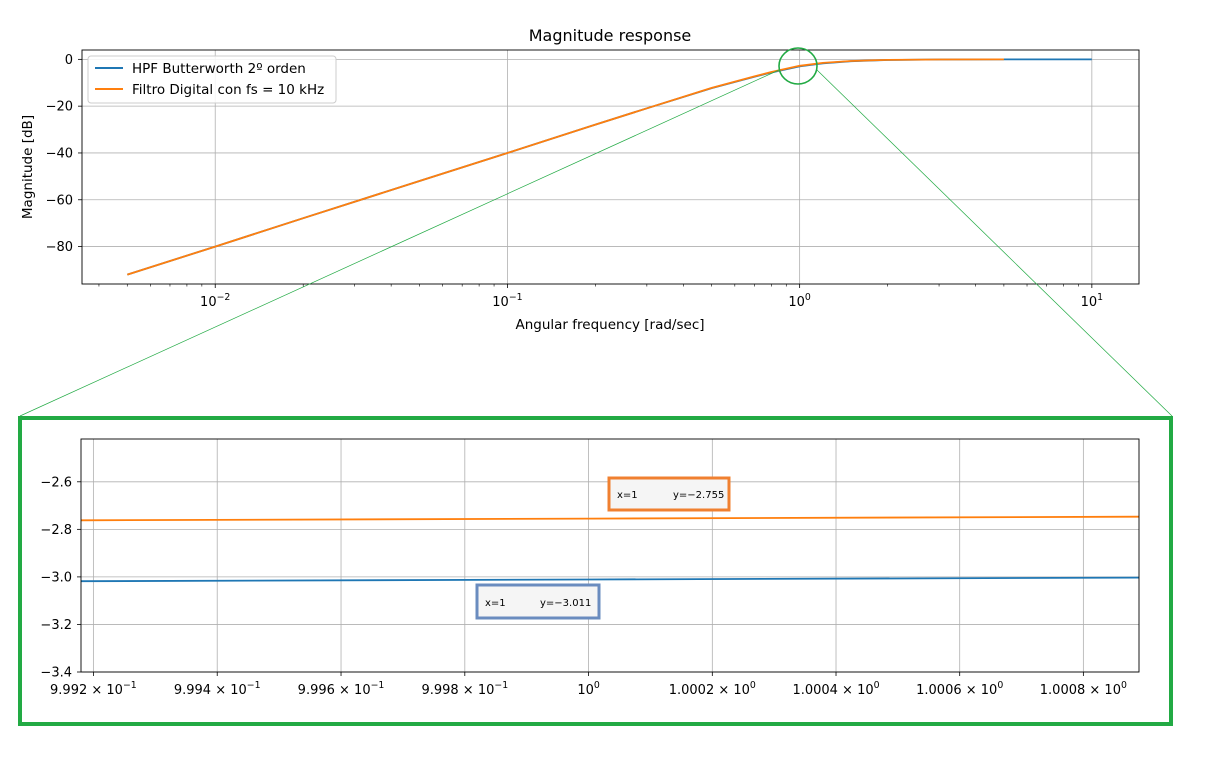 This screenshot has height=761, width=1205. Describe the element at coordinates (609, 325) in the screenshot. I see `x-axis-label: Angular frequency [rad/sec]` at that location.